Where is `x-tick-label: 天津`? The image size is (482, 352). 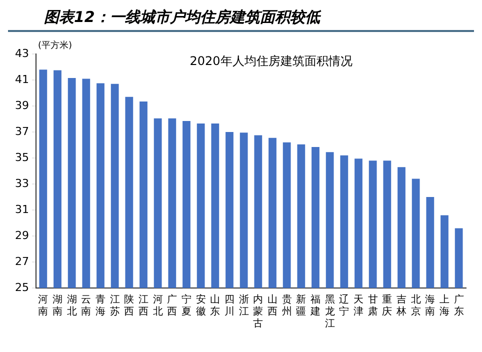
x-tick-label: 天津 is located at coordinates (359, 306).